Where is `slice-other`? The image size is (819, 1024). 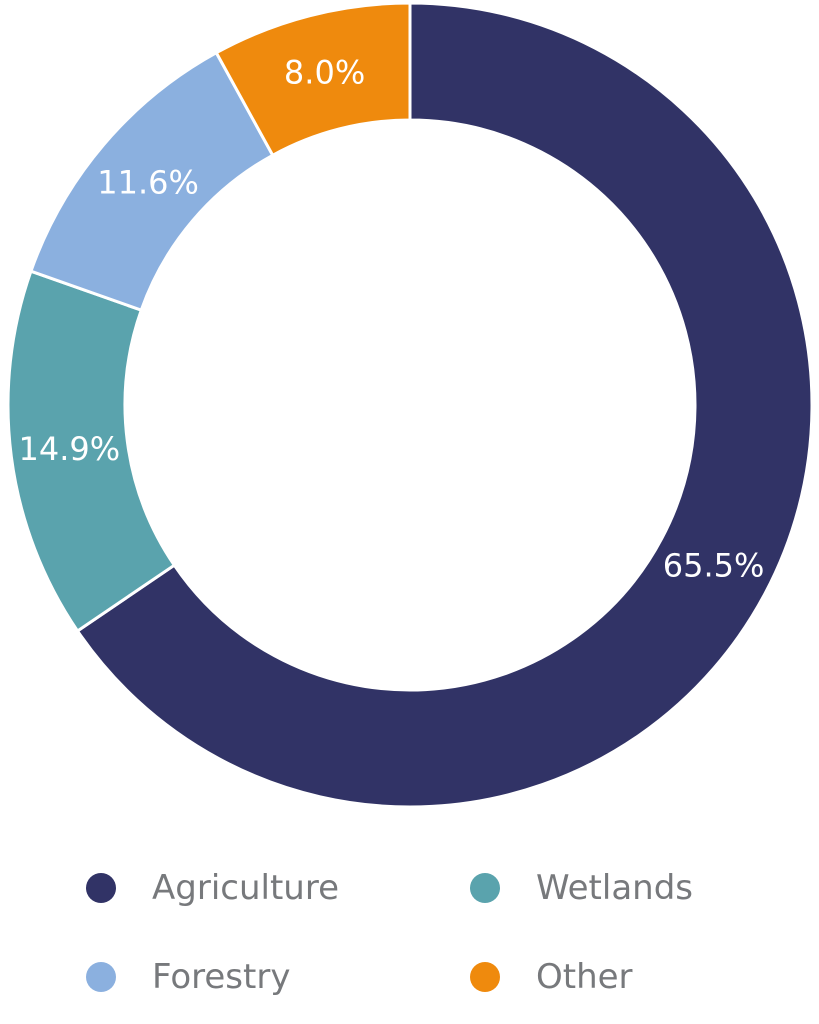 slice-other is located at coordinates (313, 79).